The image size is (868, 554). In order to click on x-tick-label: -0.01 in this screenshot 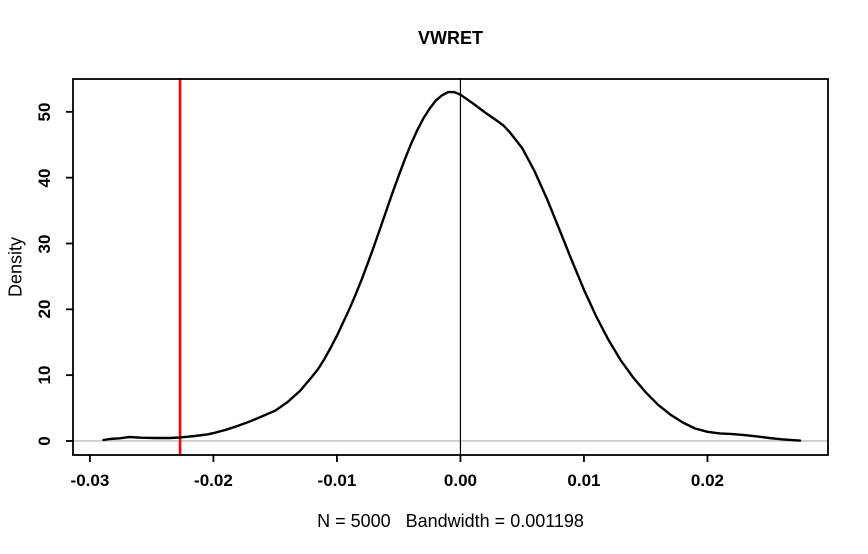, I will do `click(337, 480)`.